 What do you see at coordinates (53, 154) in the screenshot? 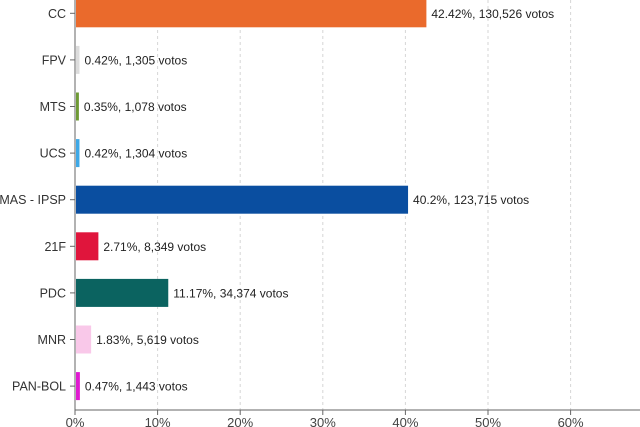
I see `category-label: UCS` at bounding box center [53, 154].